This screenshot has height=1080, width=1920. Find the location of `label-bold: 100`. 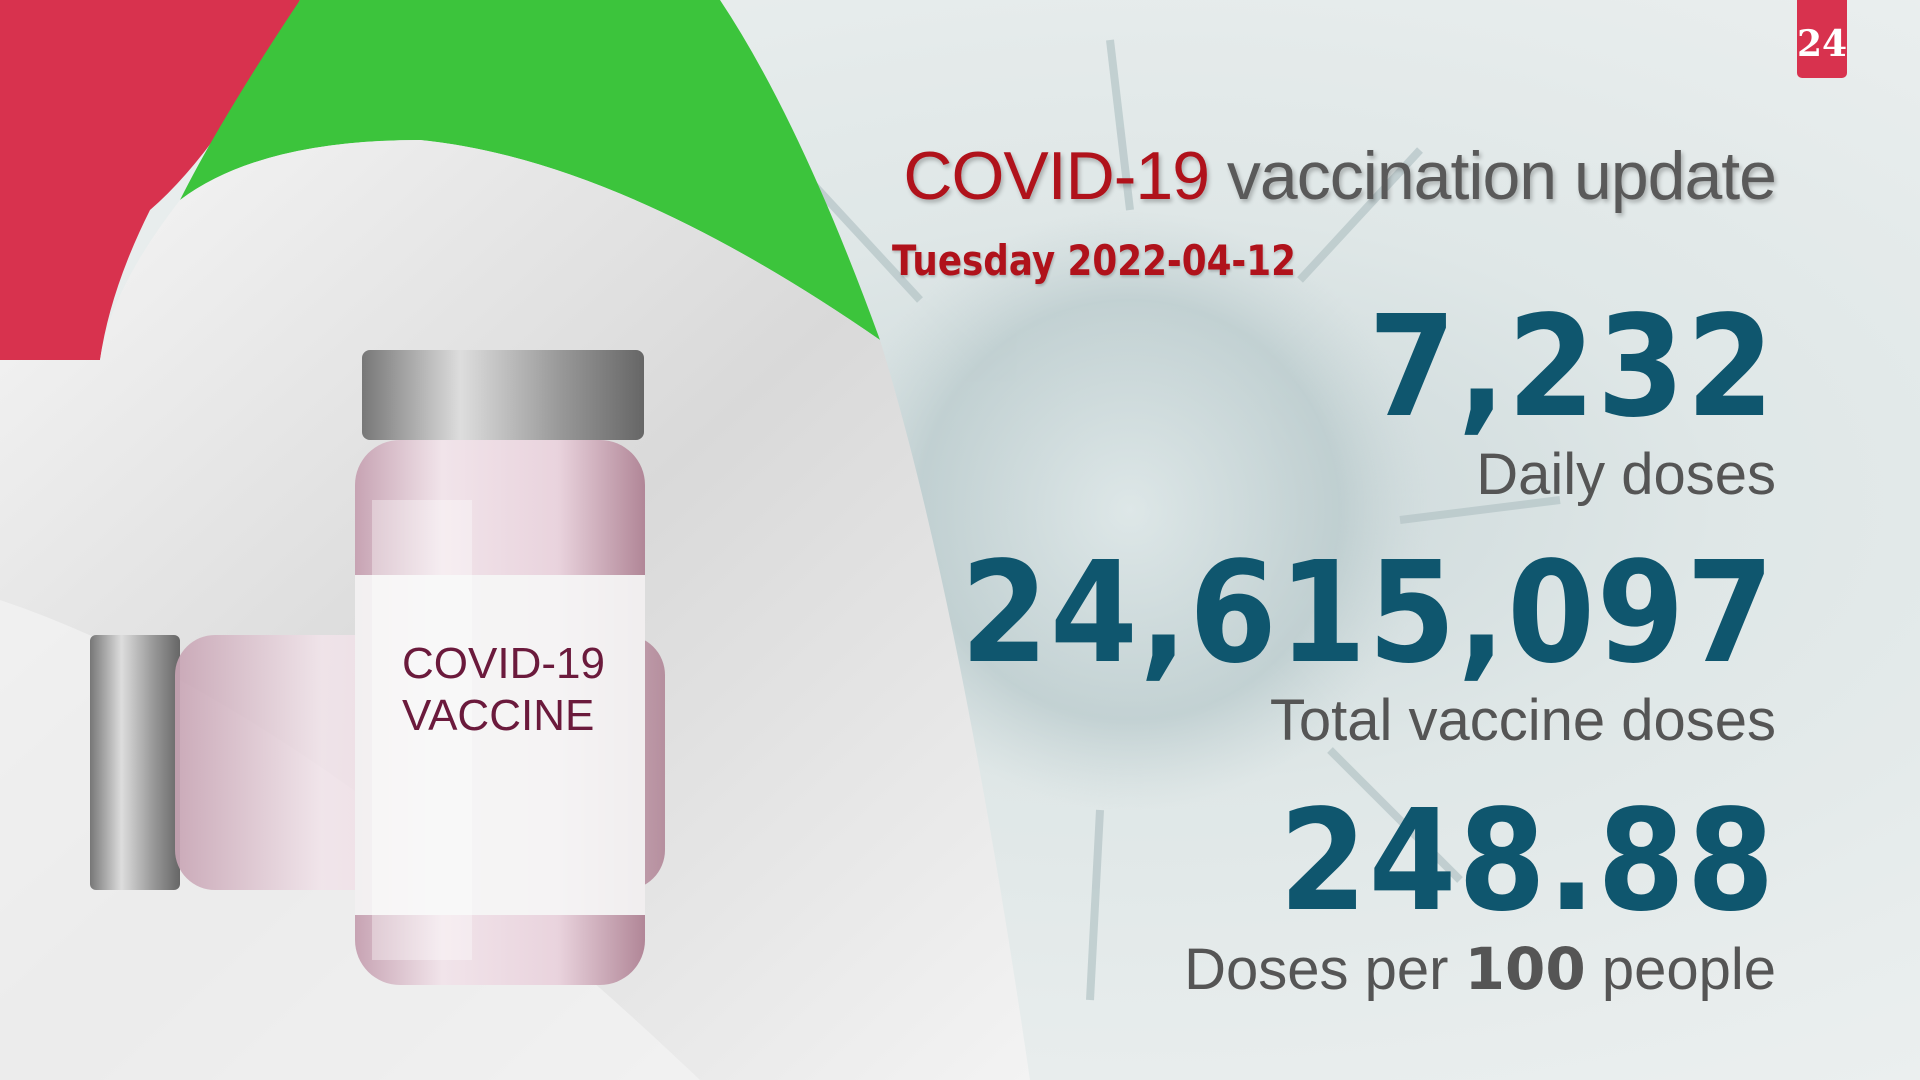

label-bold: 100 is located at coordinates (1525, 969).